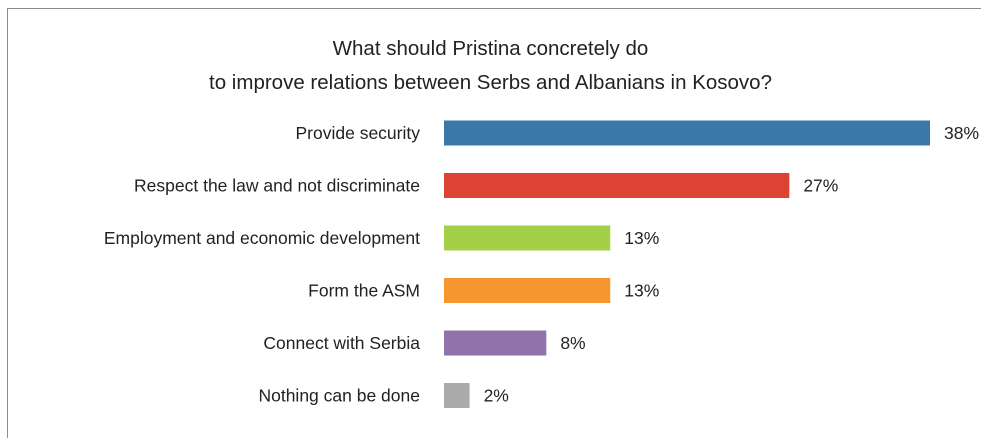 The height and width of the screenshot is (438, 981). Describe the element at coordinates (641, 291) in the screenshot. I see `value-label-3: 13%` at that location.